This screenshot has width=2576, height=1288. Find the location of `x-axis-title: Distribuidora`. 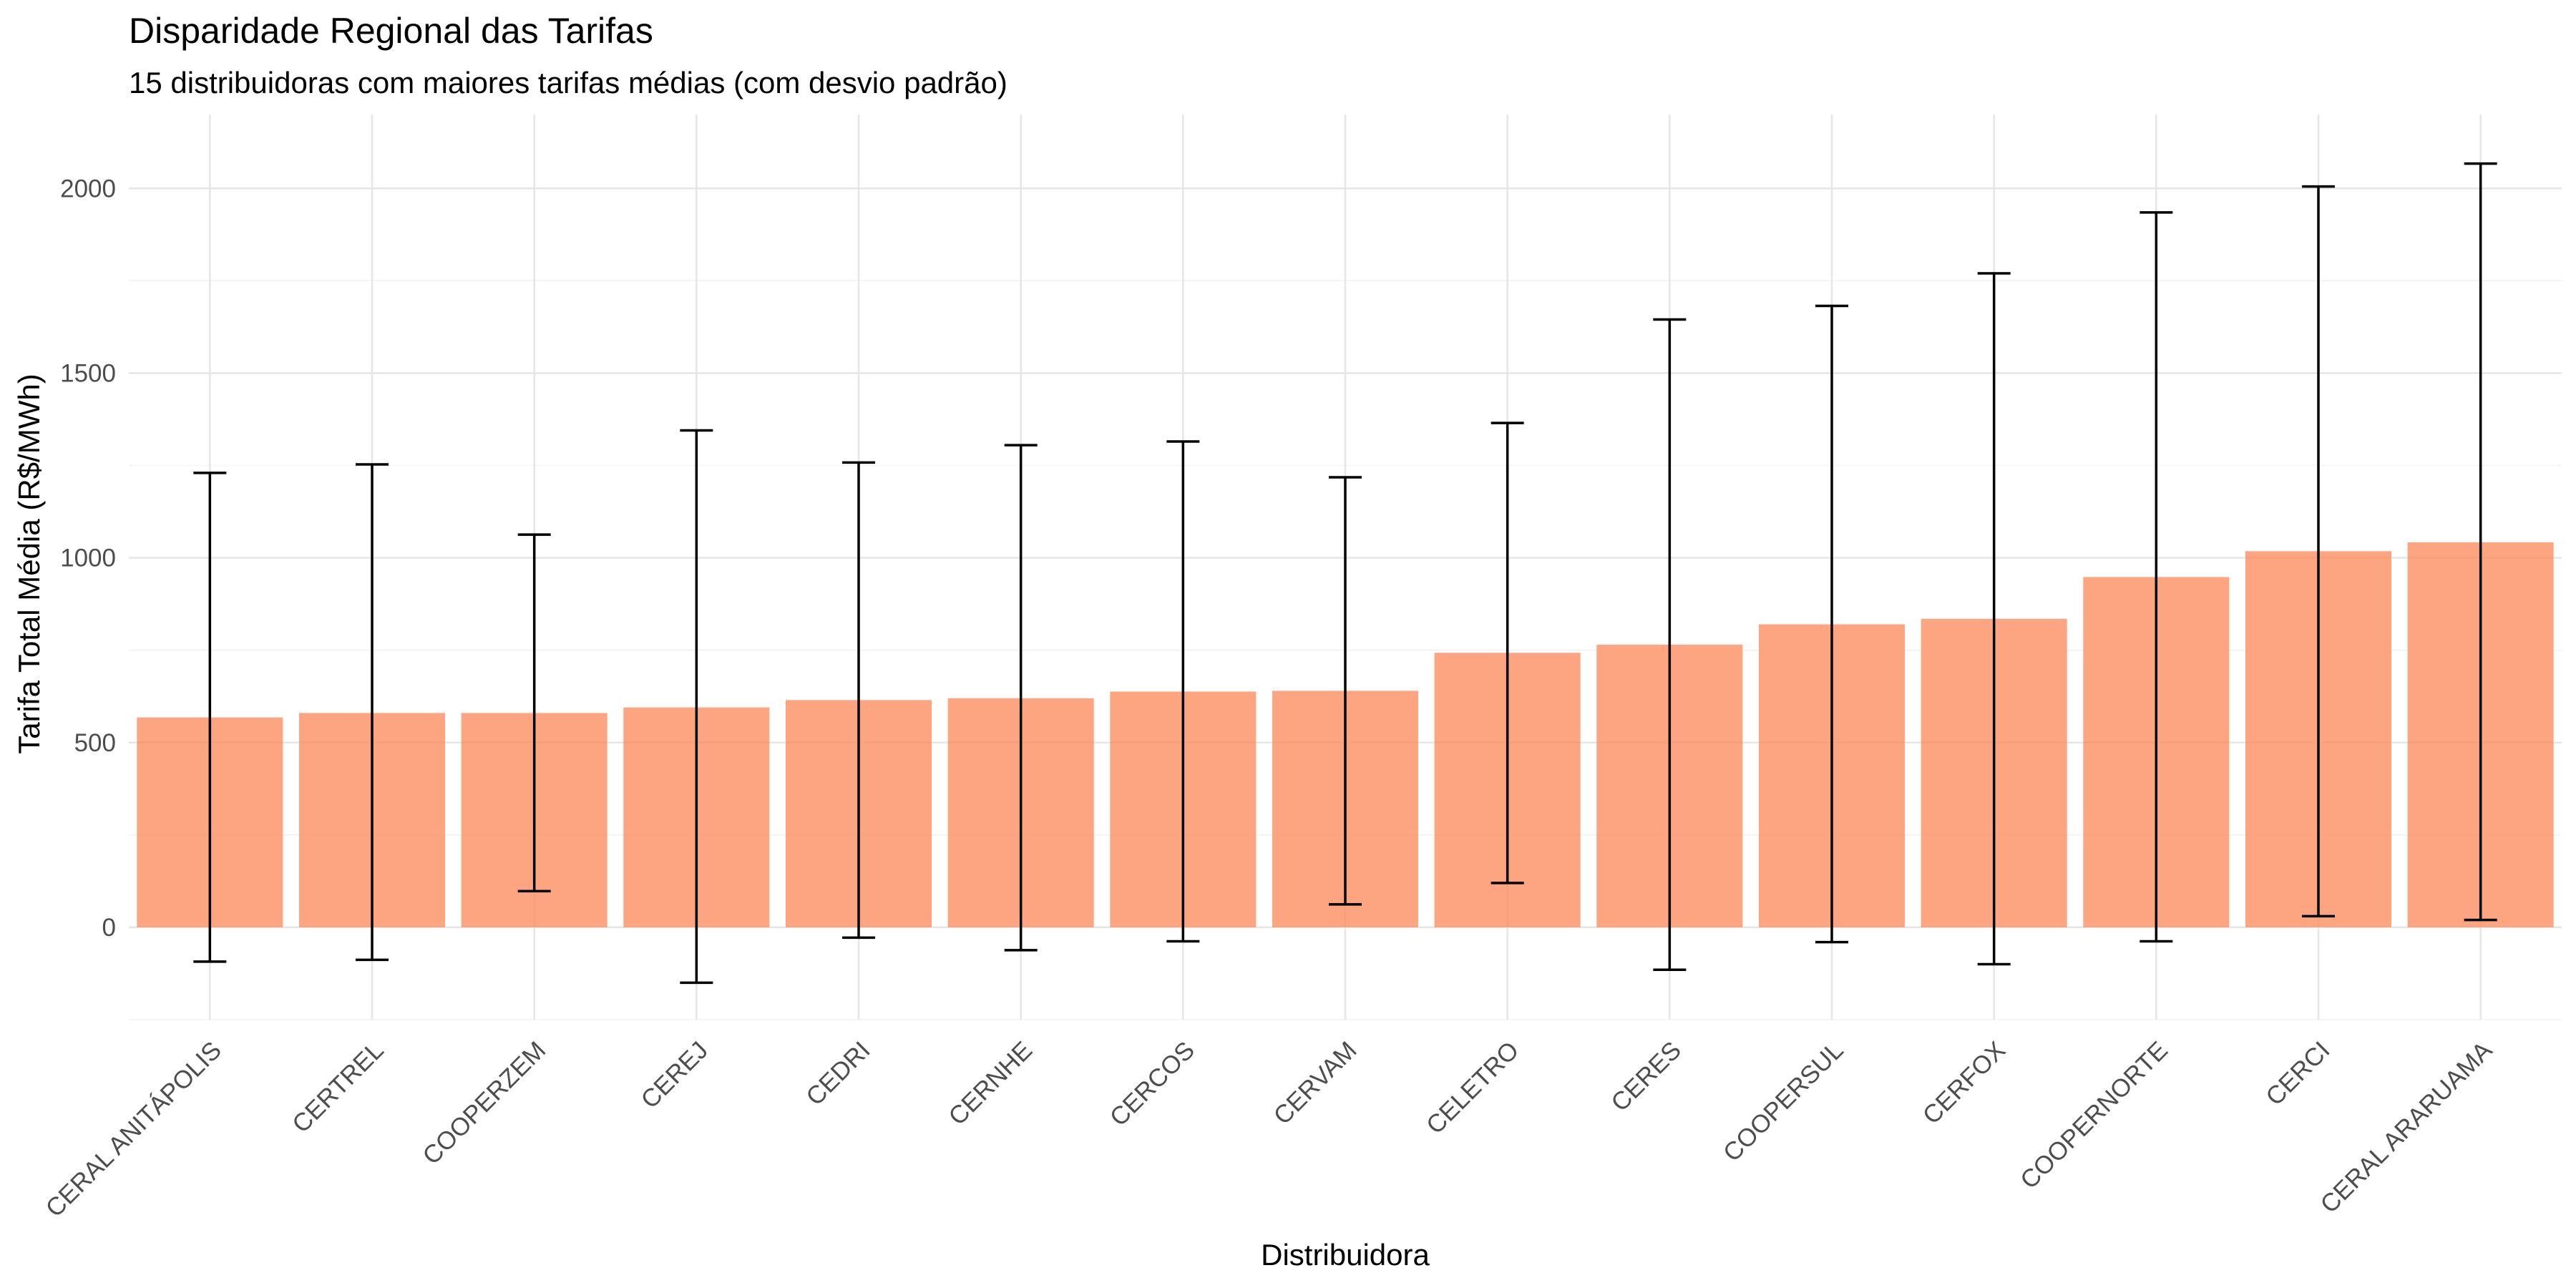

x-axis-title: Distribuidora is located at coordinates (1345, 1255).